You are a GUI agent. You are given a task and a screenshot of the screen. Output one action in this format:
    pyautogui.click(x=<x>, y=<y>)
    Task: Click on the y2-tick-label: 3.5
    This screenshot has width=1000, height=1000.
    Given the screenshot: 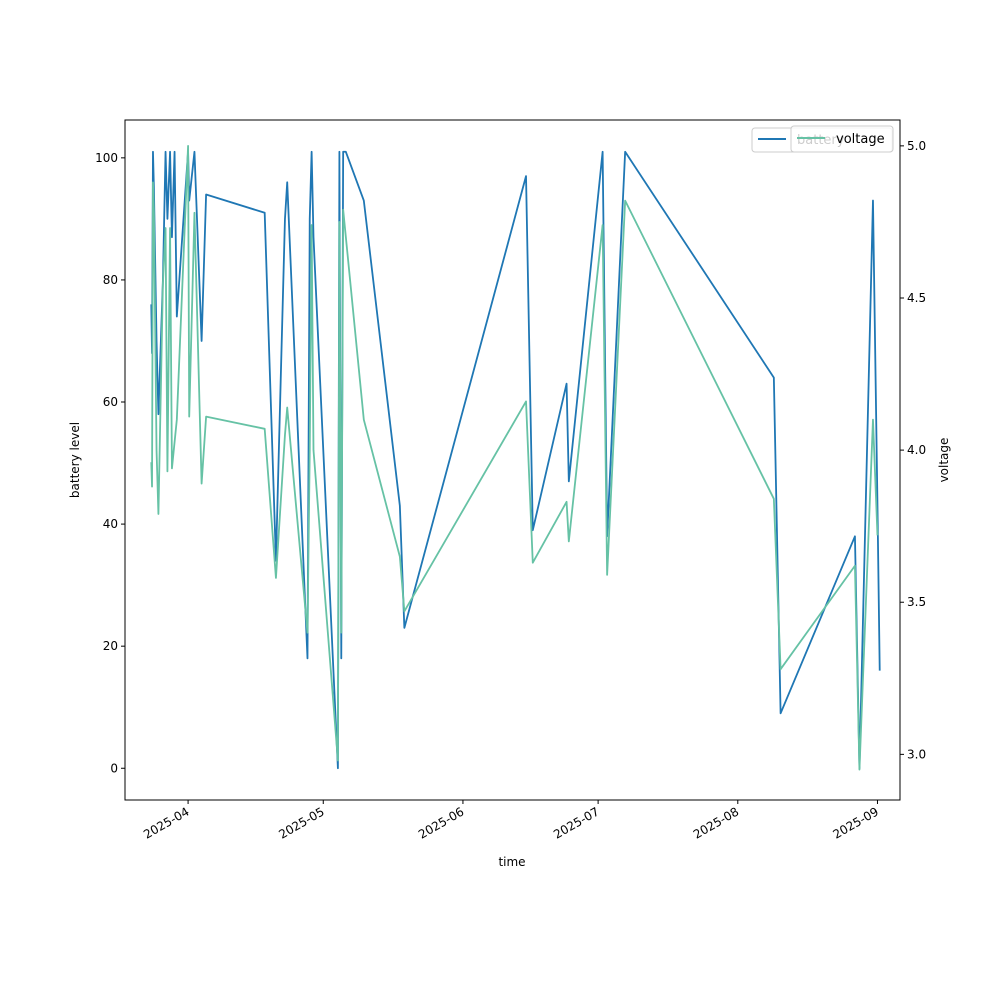 What is the action you would take?
    pyautogui.click(x=916, y=602)
    